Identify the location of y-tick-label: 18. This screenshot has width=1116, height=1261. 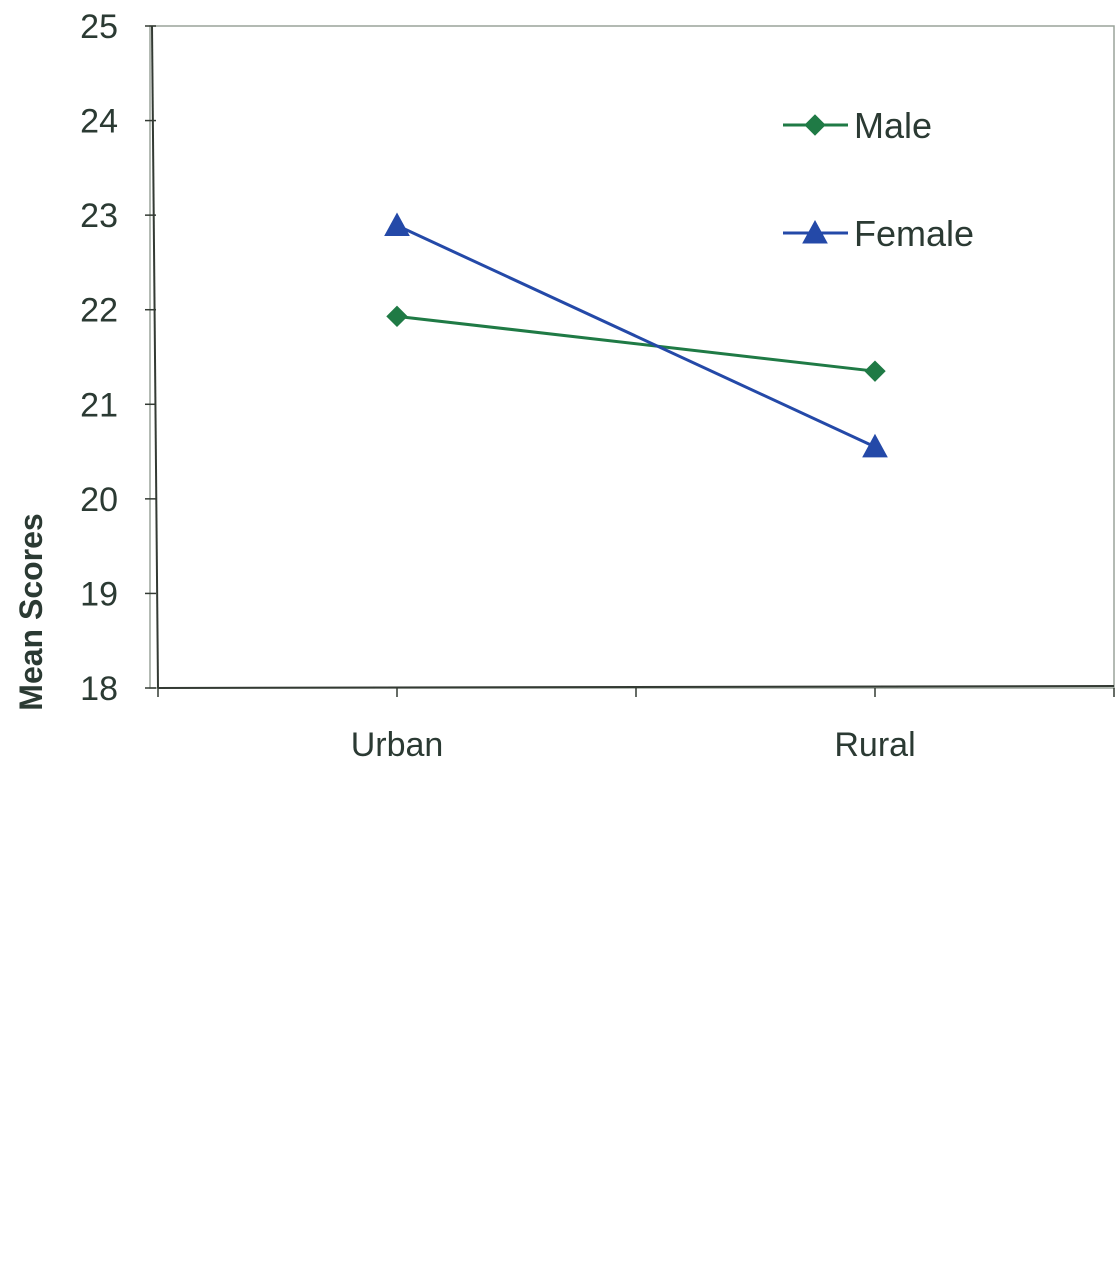
(99, 689).